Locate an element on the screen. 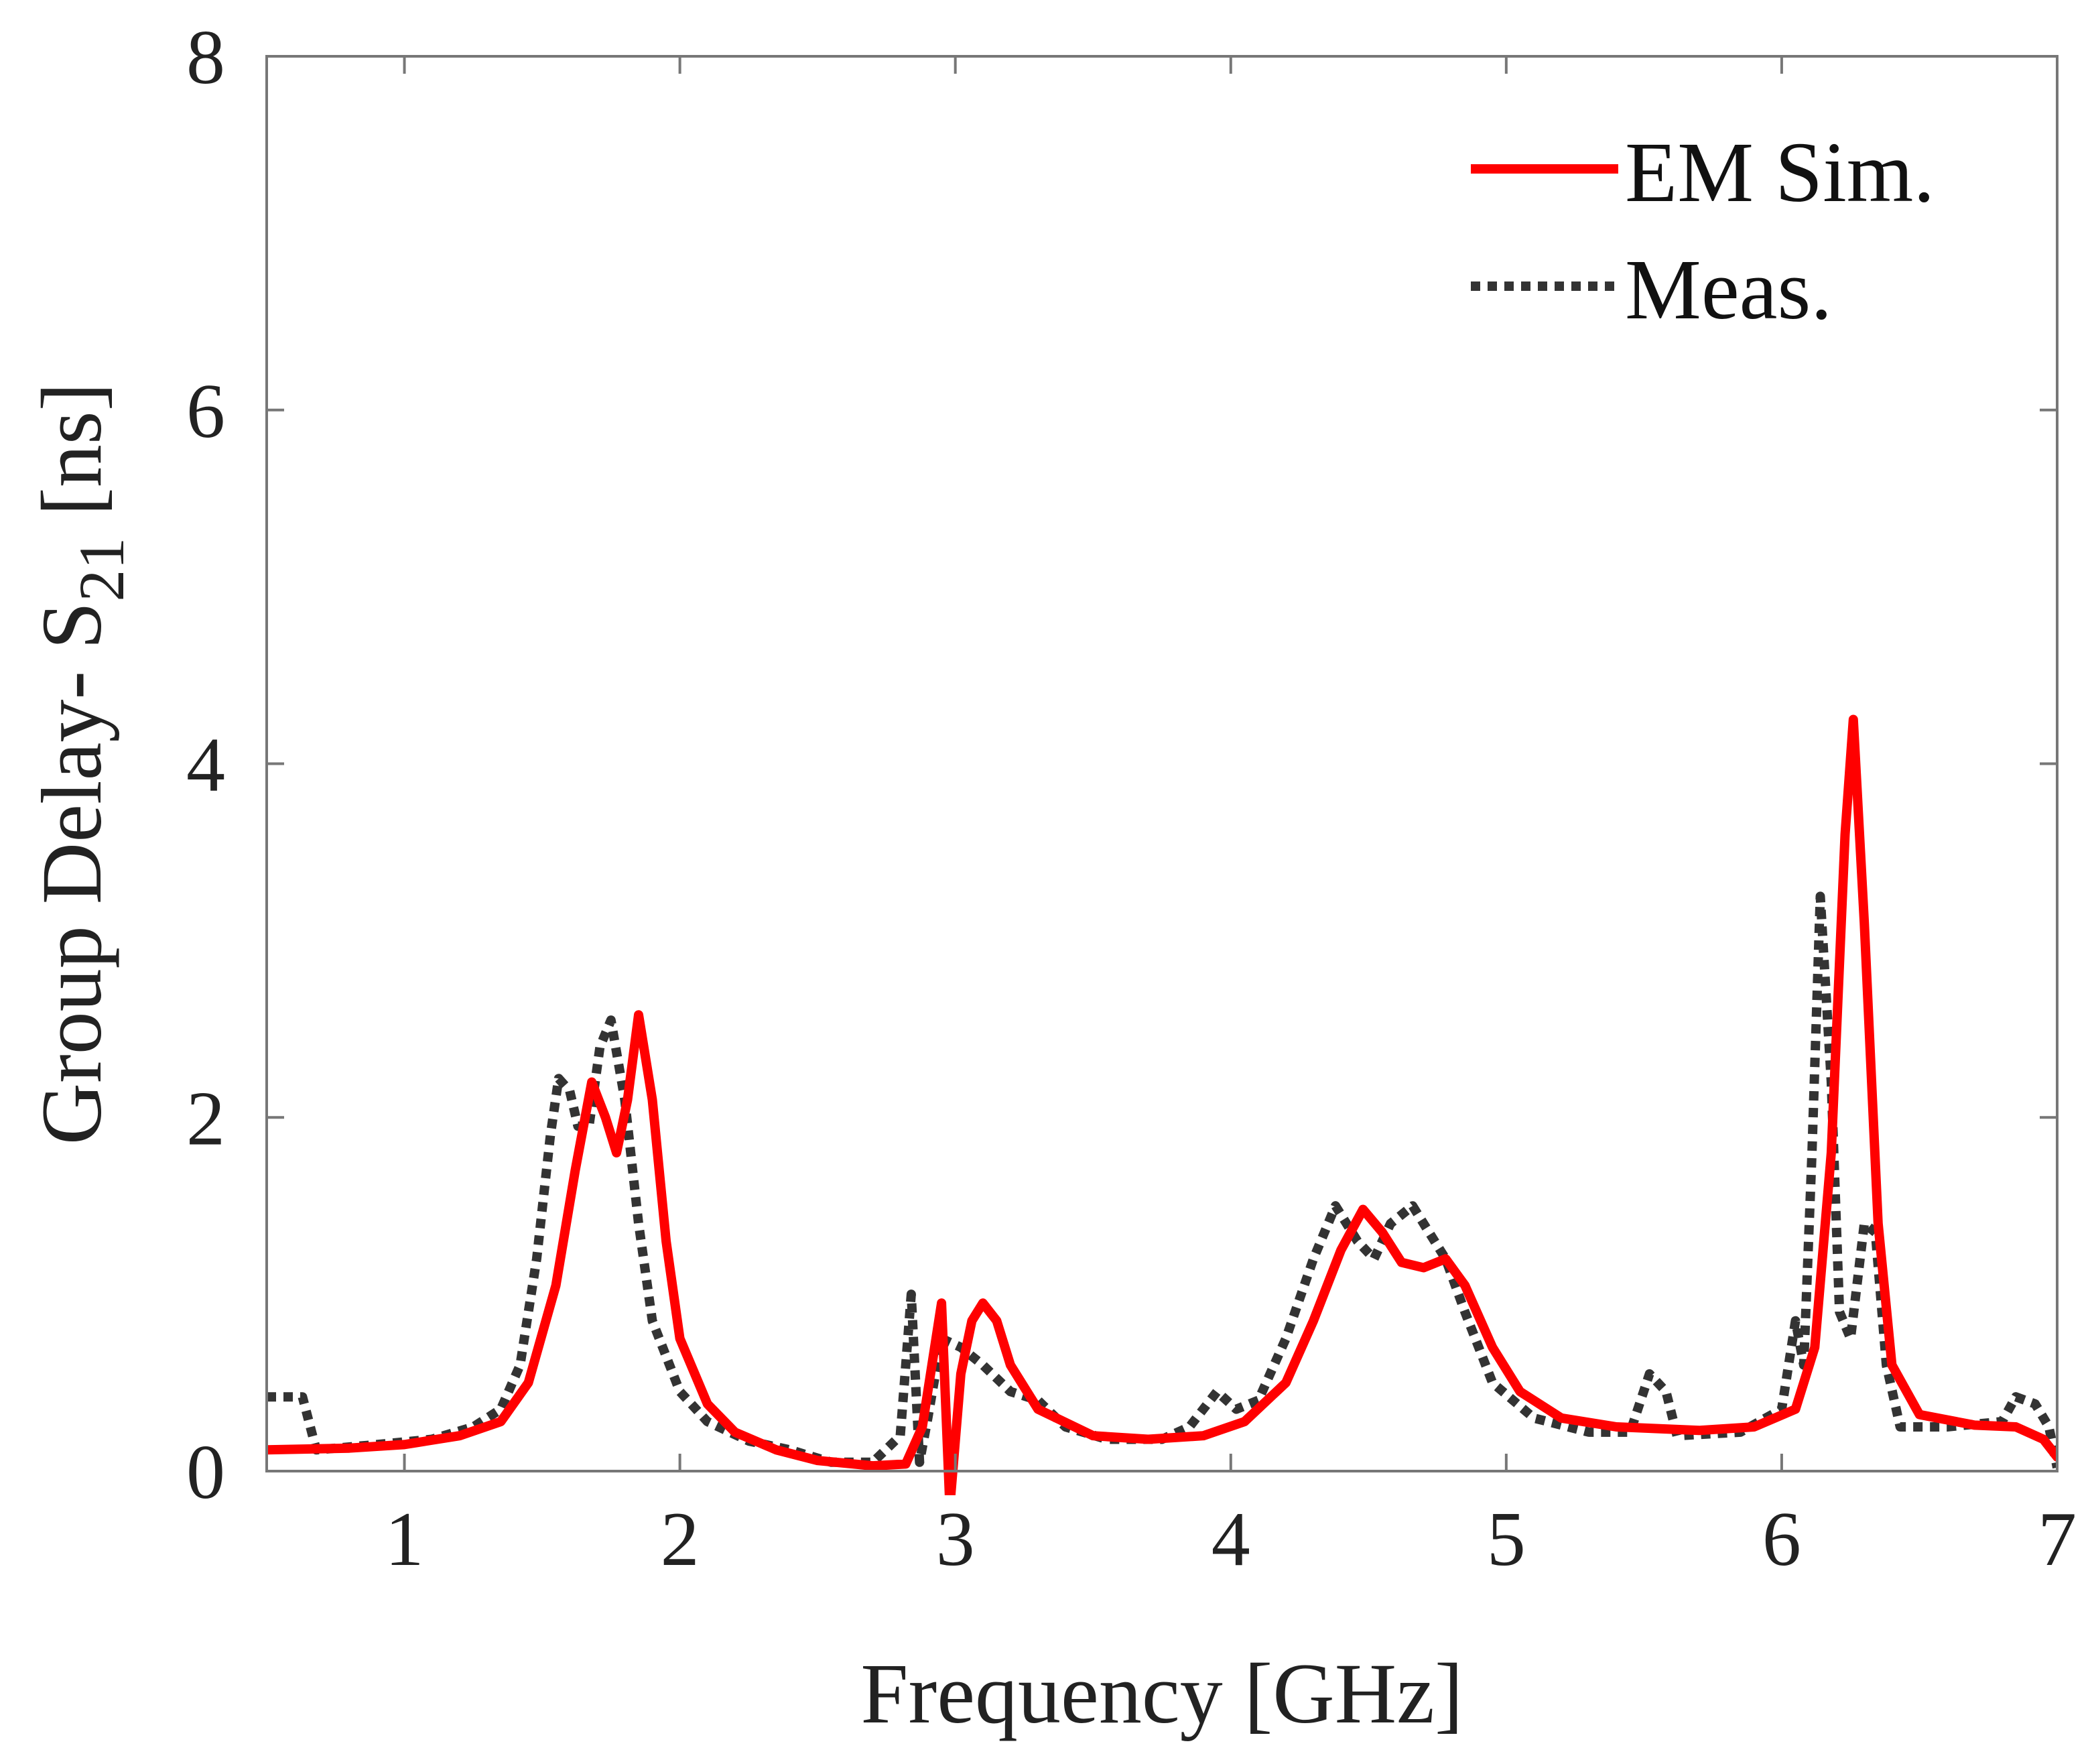  x-tick-label: 4 is located at coordinates (1231, 1539).